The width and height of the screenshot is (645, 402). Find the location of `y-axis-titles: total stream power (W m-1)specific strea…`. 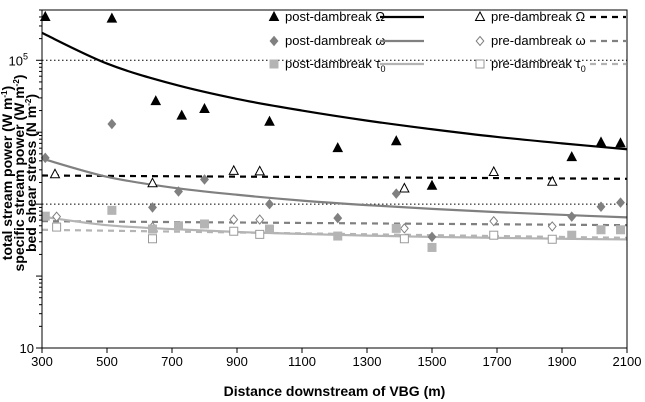

y-axis-titles: total stream power (W m-1)specific strea… is located at coordinates (19, 173).